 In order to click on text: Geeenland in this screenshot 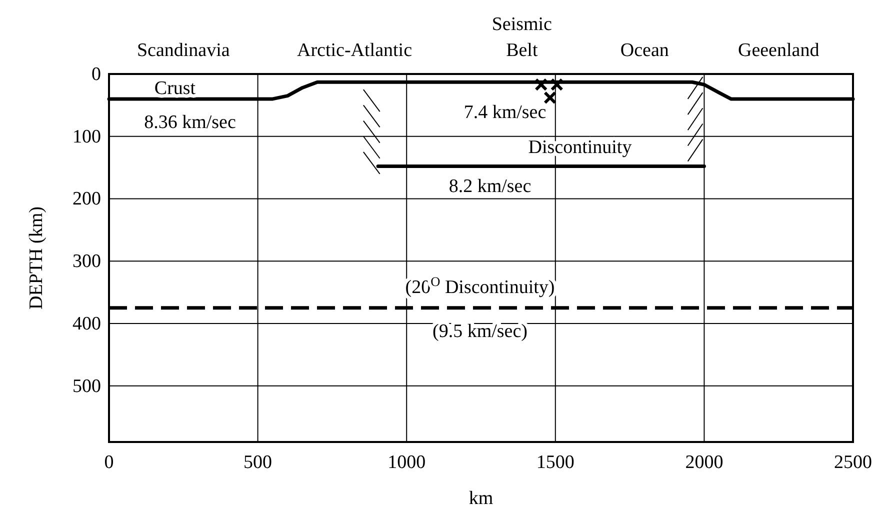, I will do `click(779, 50)`.